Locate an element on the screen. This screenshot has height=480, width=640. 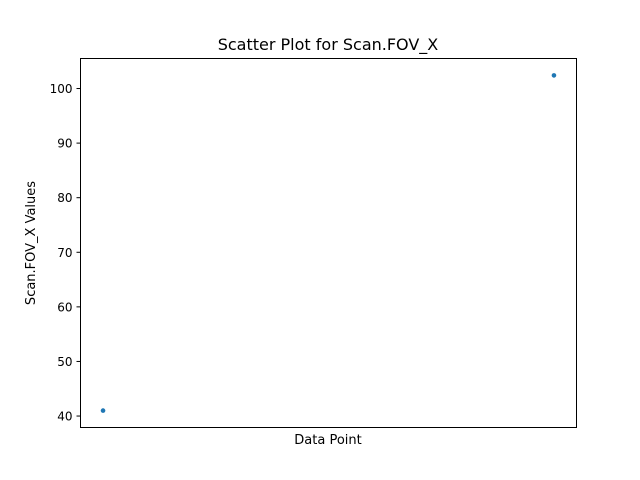
y-tick-label: 60 is located at coordinates (64, 307).